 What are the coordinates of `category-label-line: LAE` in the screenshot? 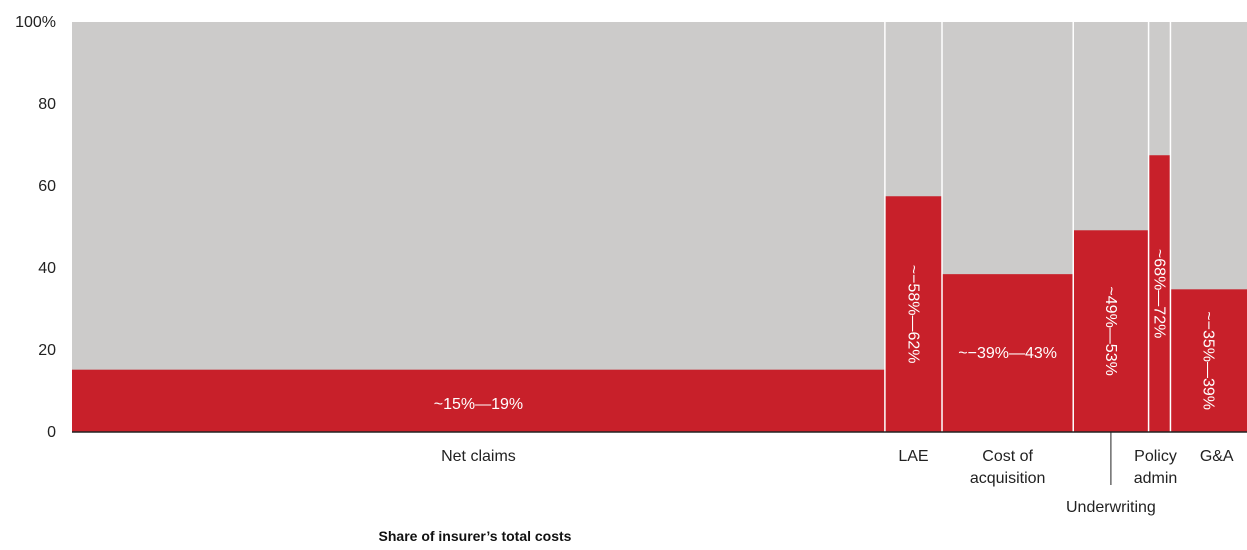 It's located at (913, 456).